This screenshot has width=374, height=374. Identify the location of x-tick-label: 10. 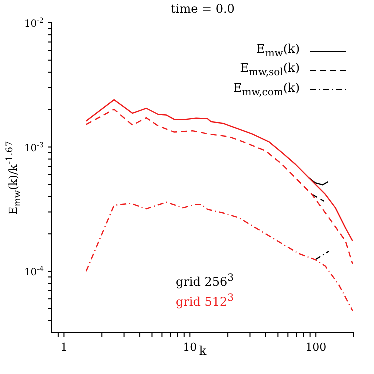
(190, 347).